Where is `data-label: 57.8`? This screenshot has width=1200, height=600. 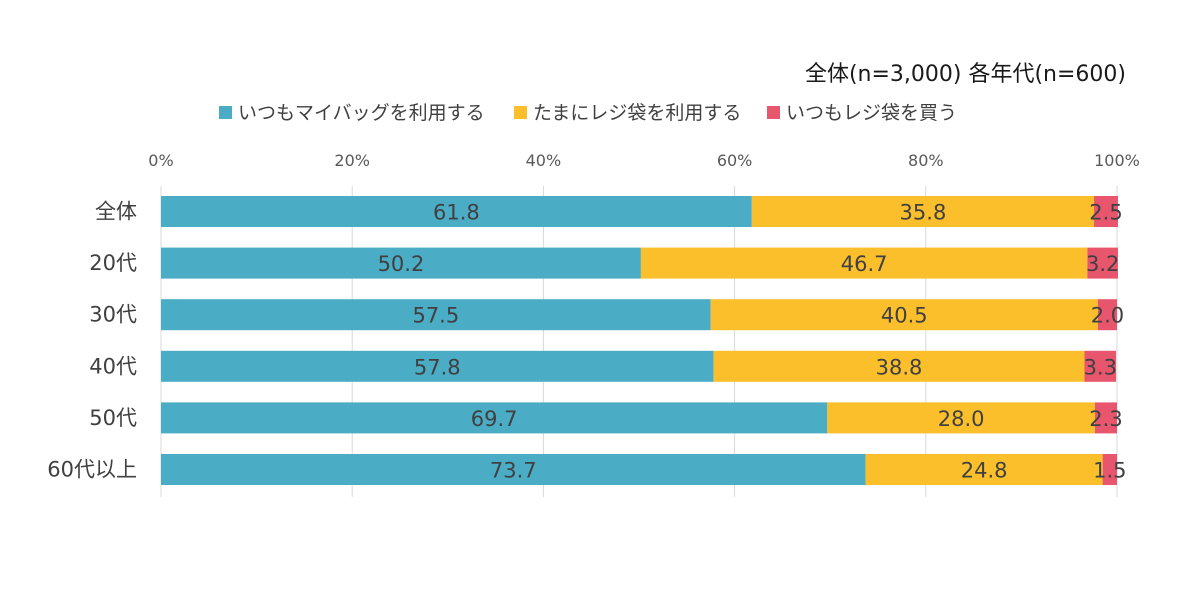 data-label: 57.8 is located at coordinates (437, 367).